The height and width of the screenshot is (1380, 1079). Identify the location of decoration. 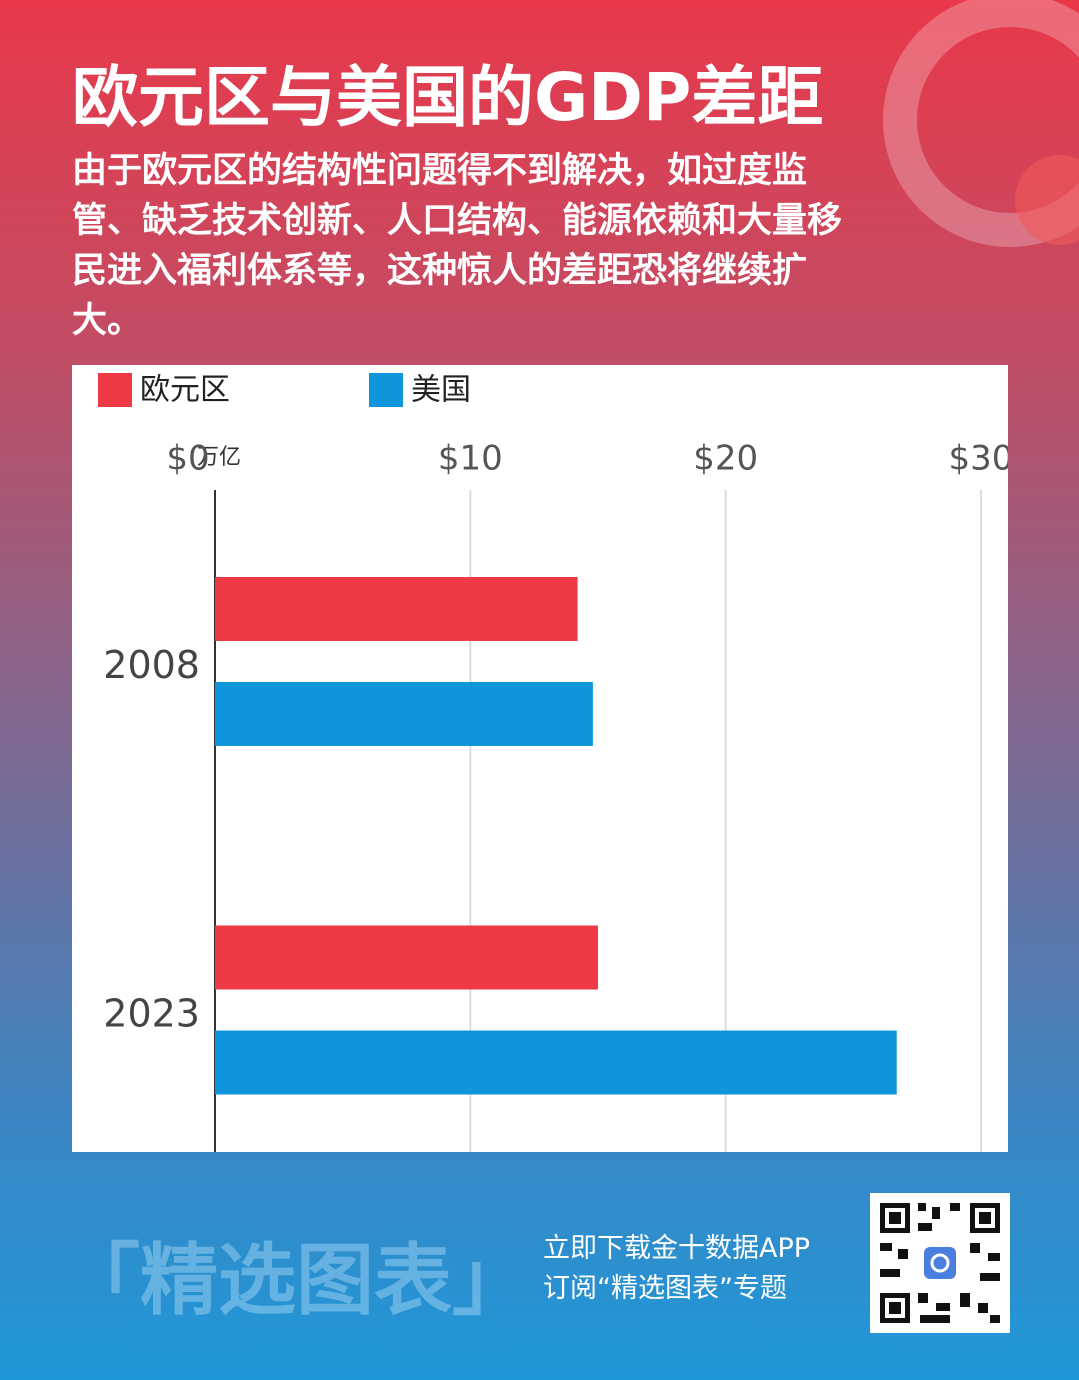
(981, 123).